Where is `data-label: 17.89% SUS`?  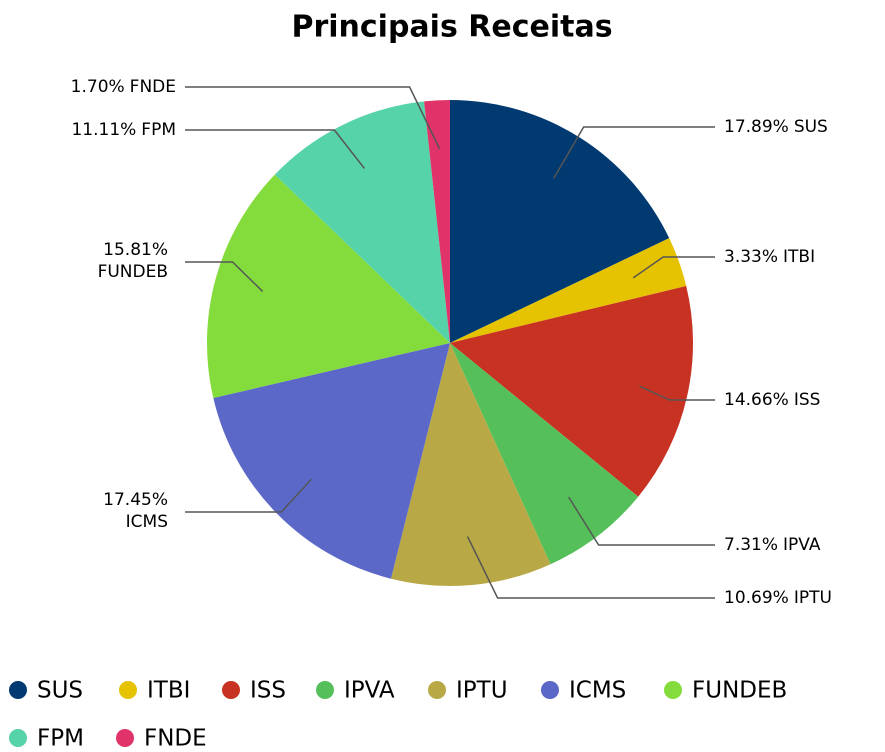
data-label: 17.89% SUS is located at coordinates (776, 127).